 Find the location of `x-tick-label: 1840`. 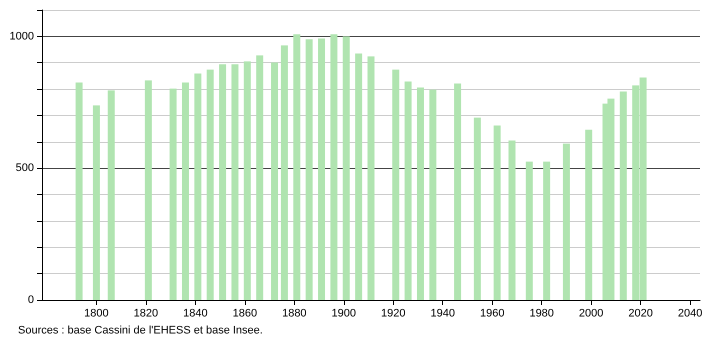

x-tick-label: 1840 is located at coordinates (195, 314).